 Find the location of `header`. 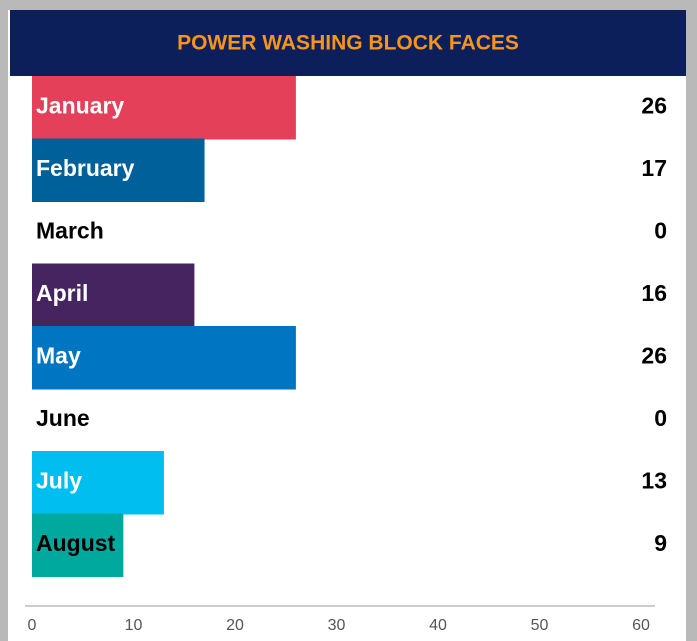

header is located at coordinates (348, 43).